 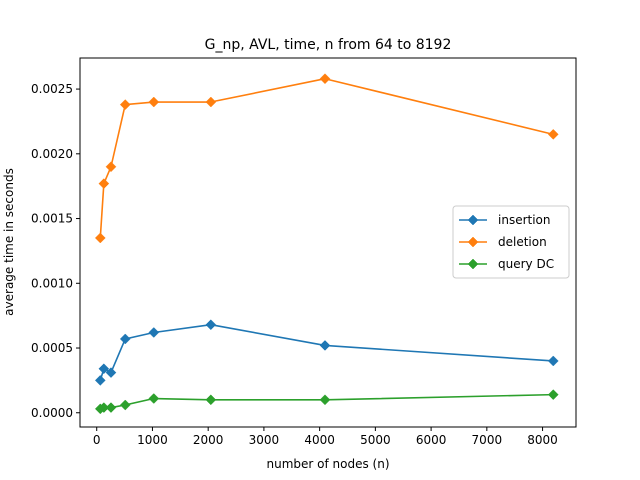 I want to click on legend-label: query DC, so click(x=526, y=264).